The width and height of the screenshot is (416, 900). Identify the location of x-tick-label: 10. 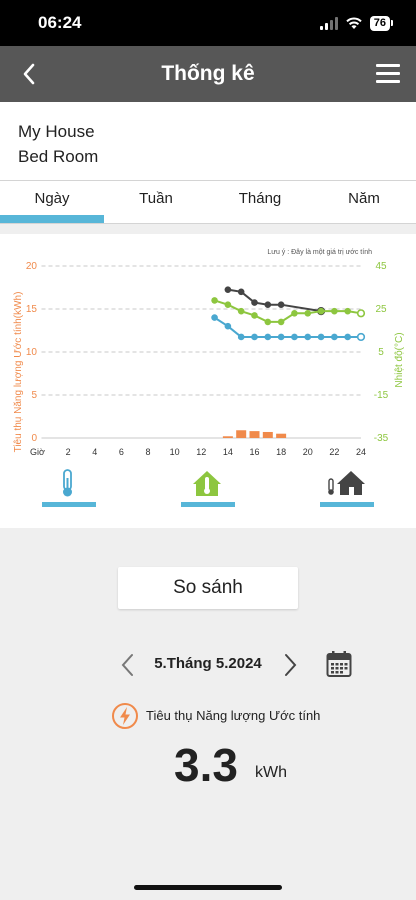
(175, 452).